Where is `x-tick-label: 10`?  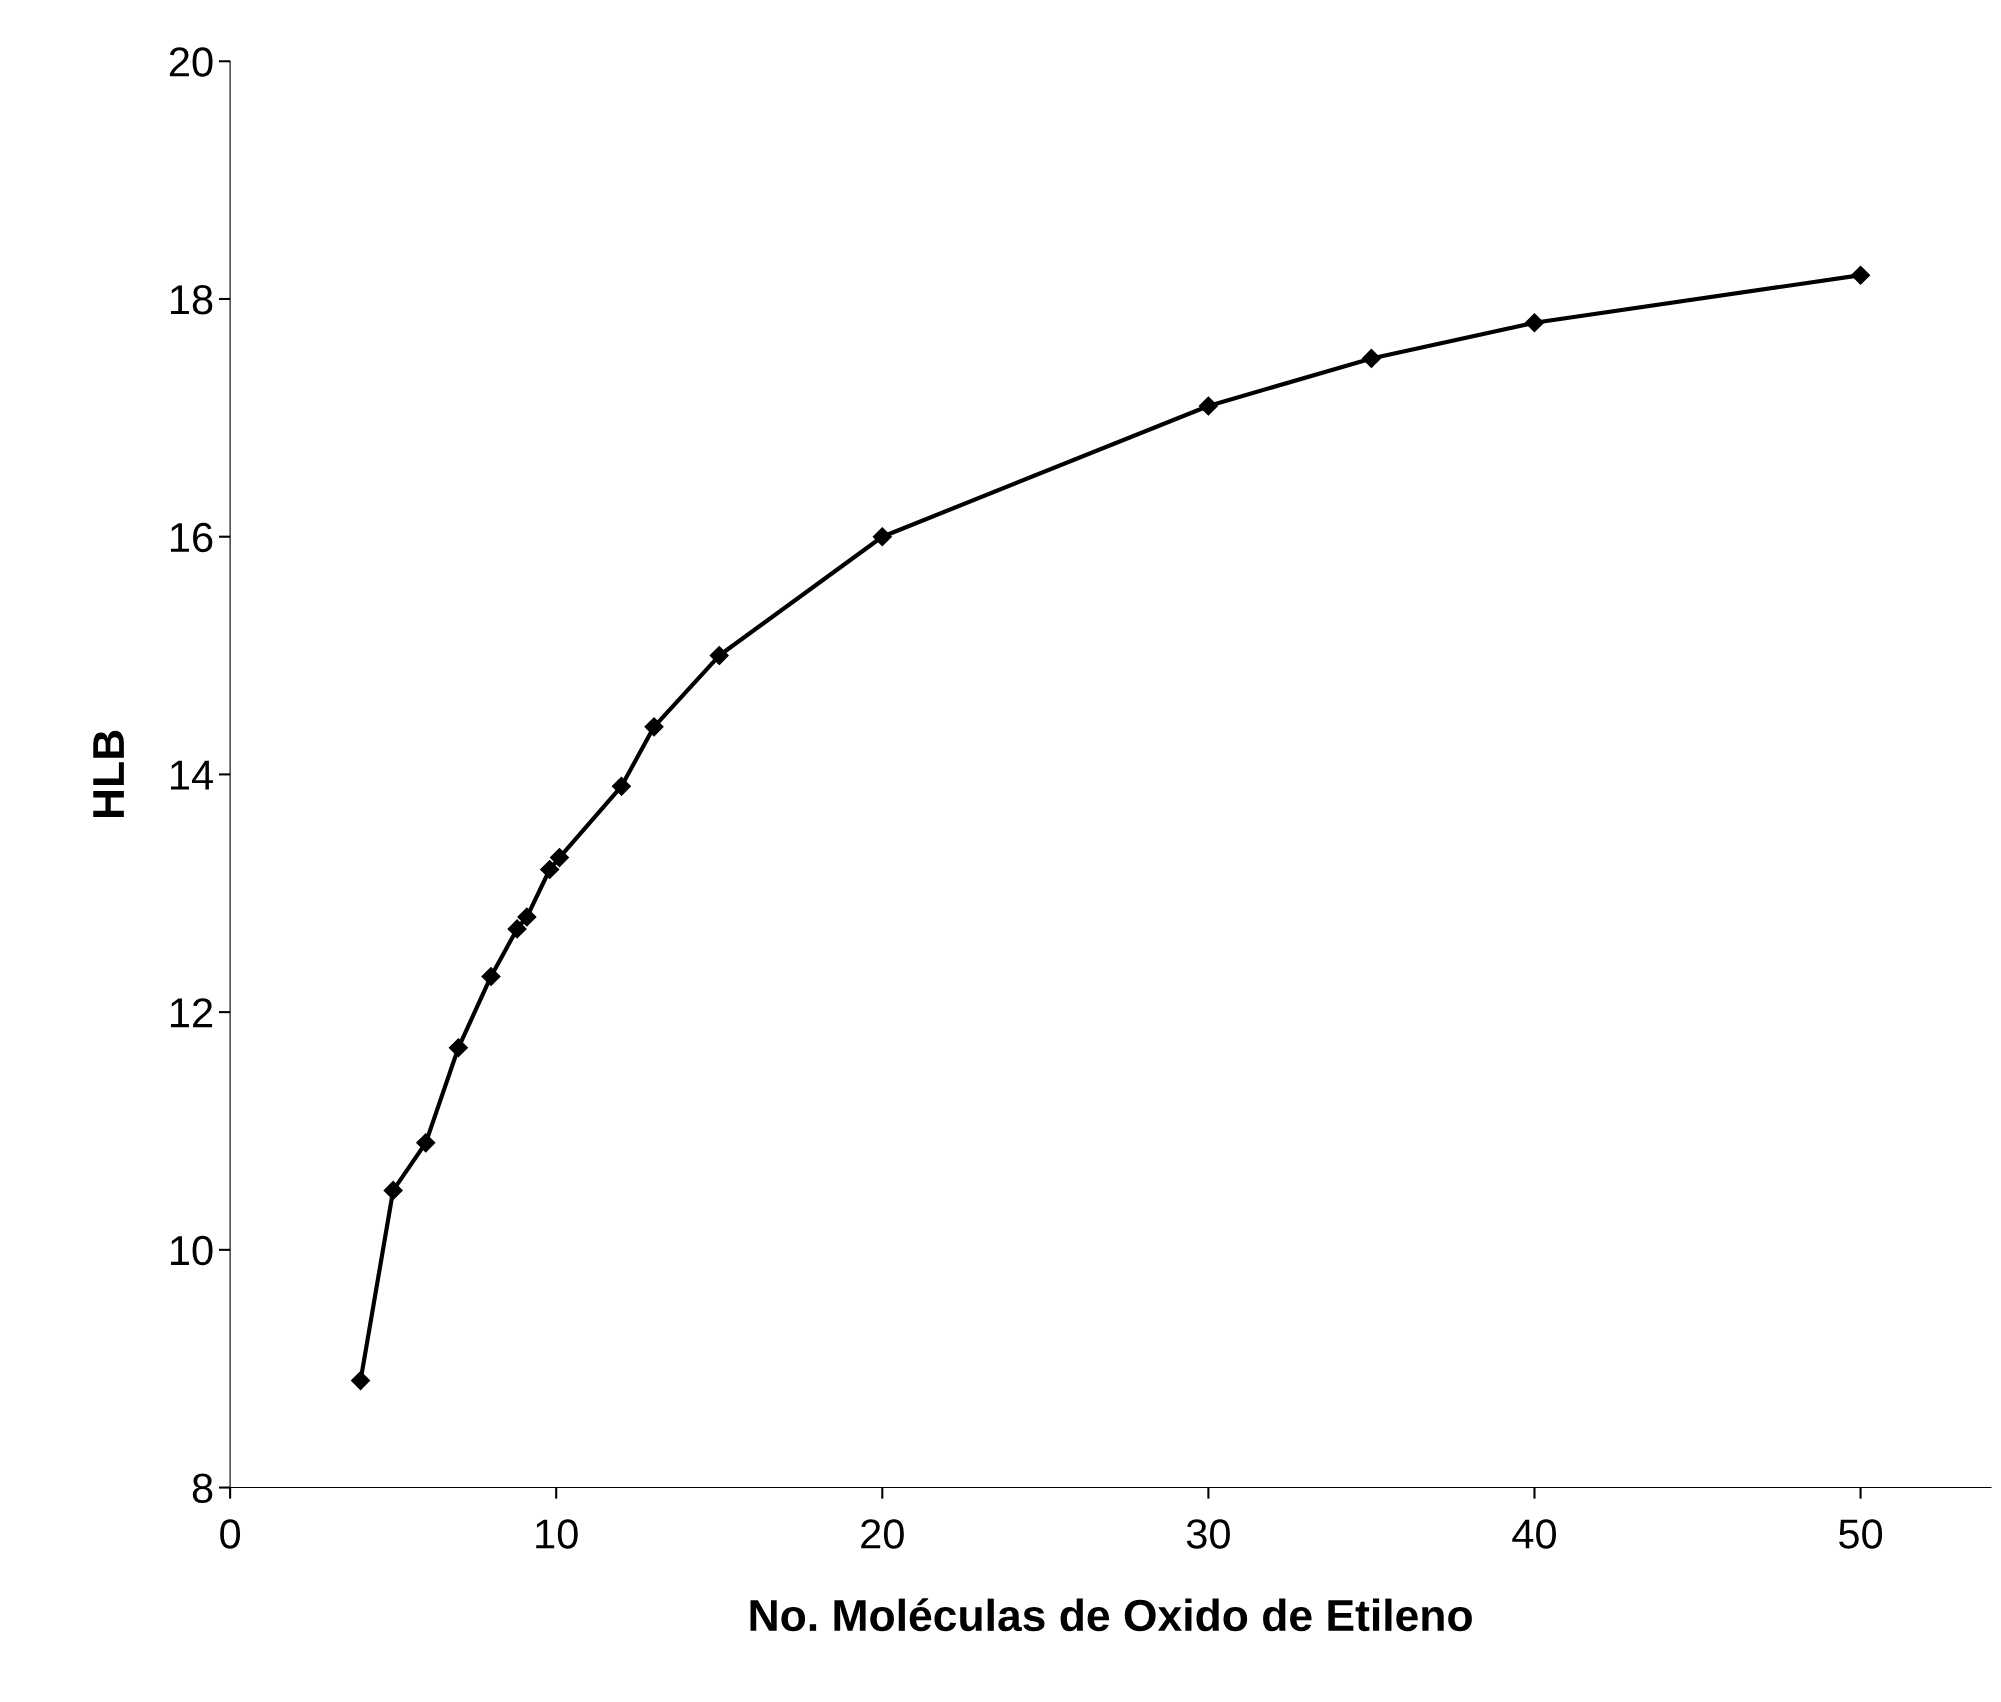 x-tick-label: 10 is located at coordinates (557, 1534).